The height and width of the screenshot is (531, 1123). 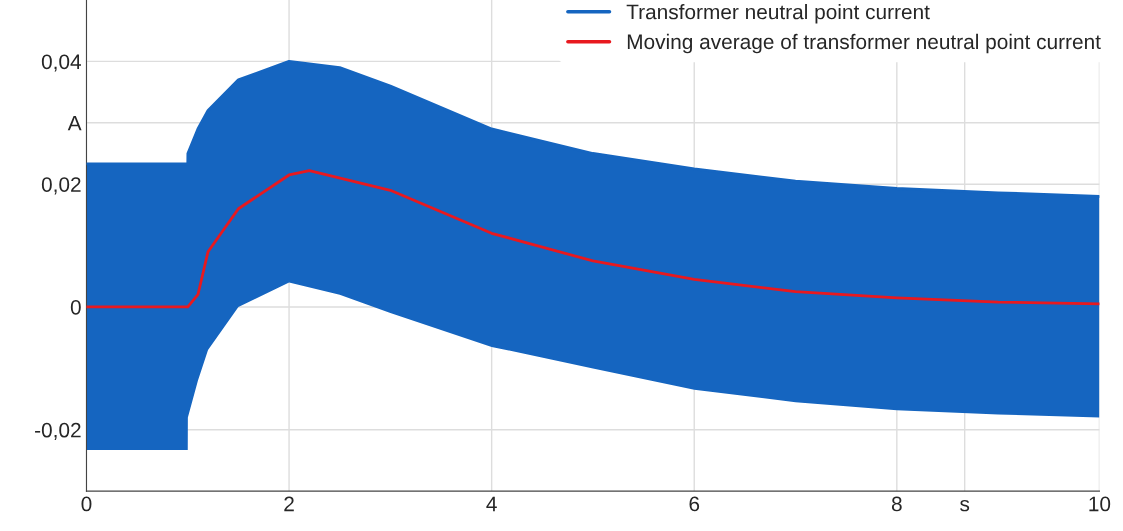 I want to click on x-tick-label: 6, so click(x=694, y=504).